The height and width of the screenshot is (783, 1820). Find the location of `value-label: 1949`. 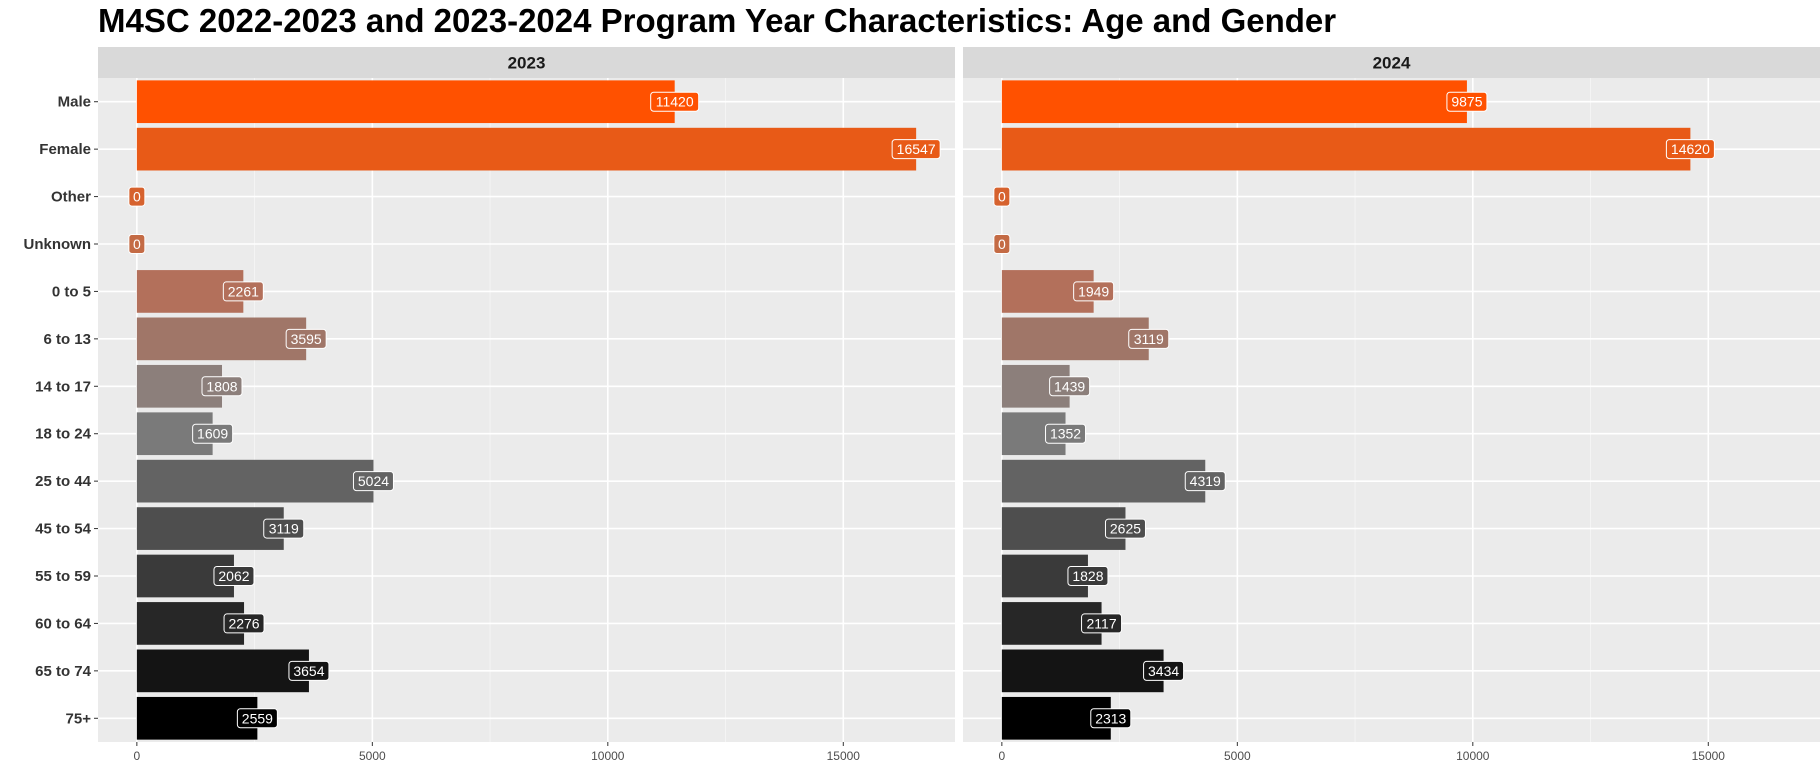

value-label: 1949 is located at coordinates (1093, 291).